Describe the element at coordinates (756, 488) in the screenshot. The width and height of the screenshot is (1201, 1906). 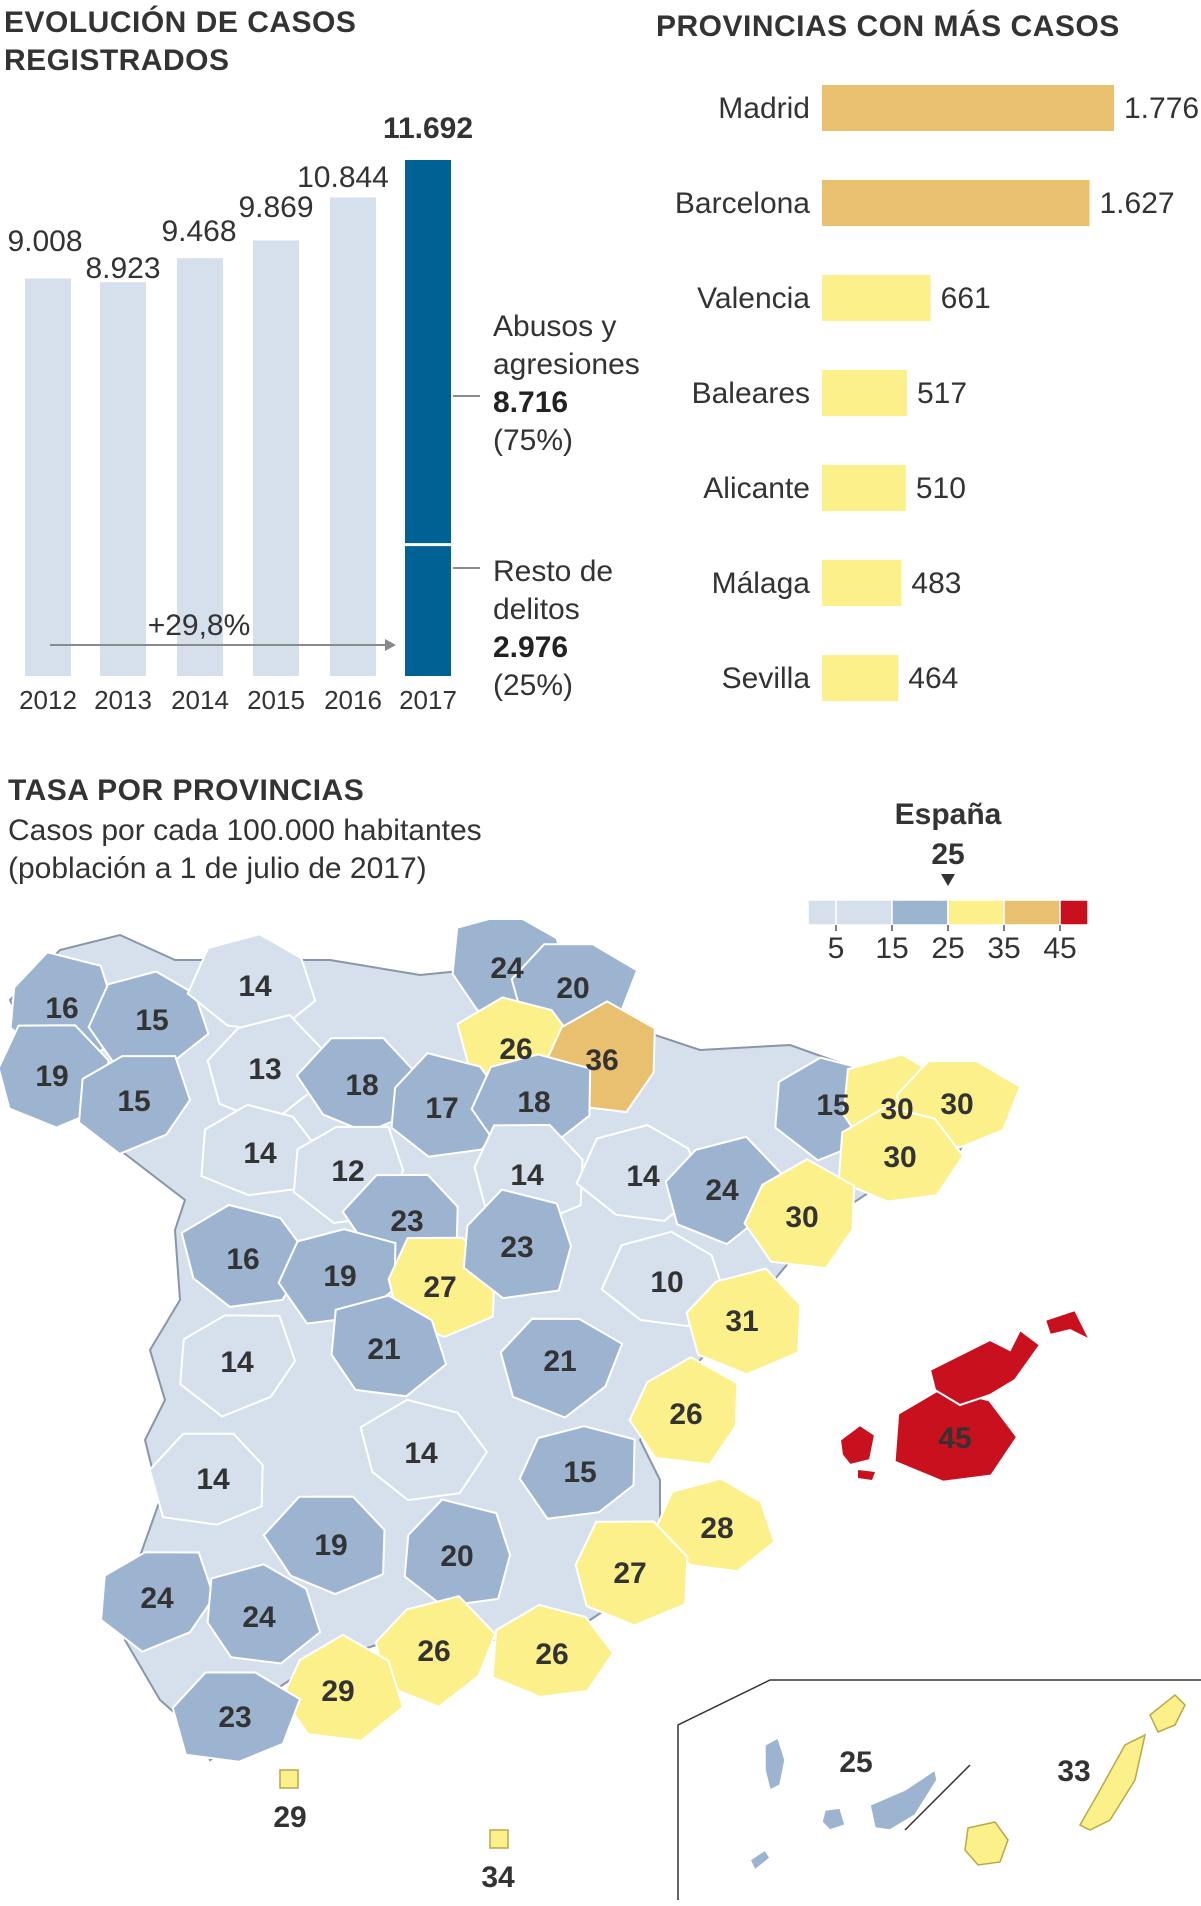
I see `province-name-label: Alicante` at that location.